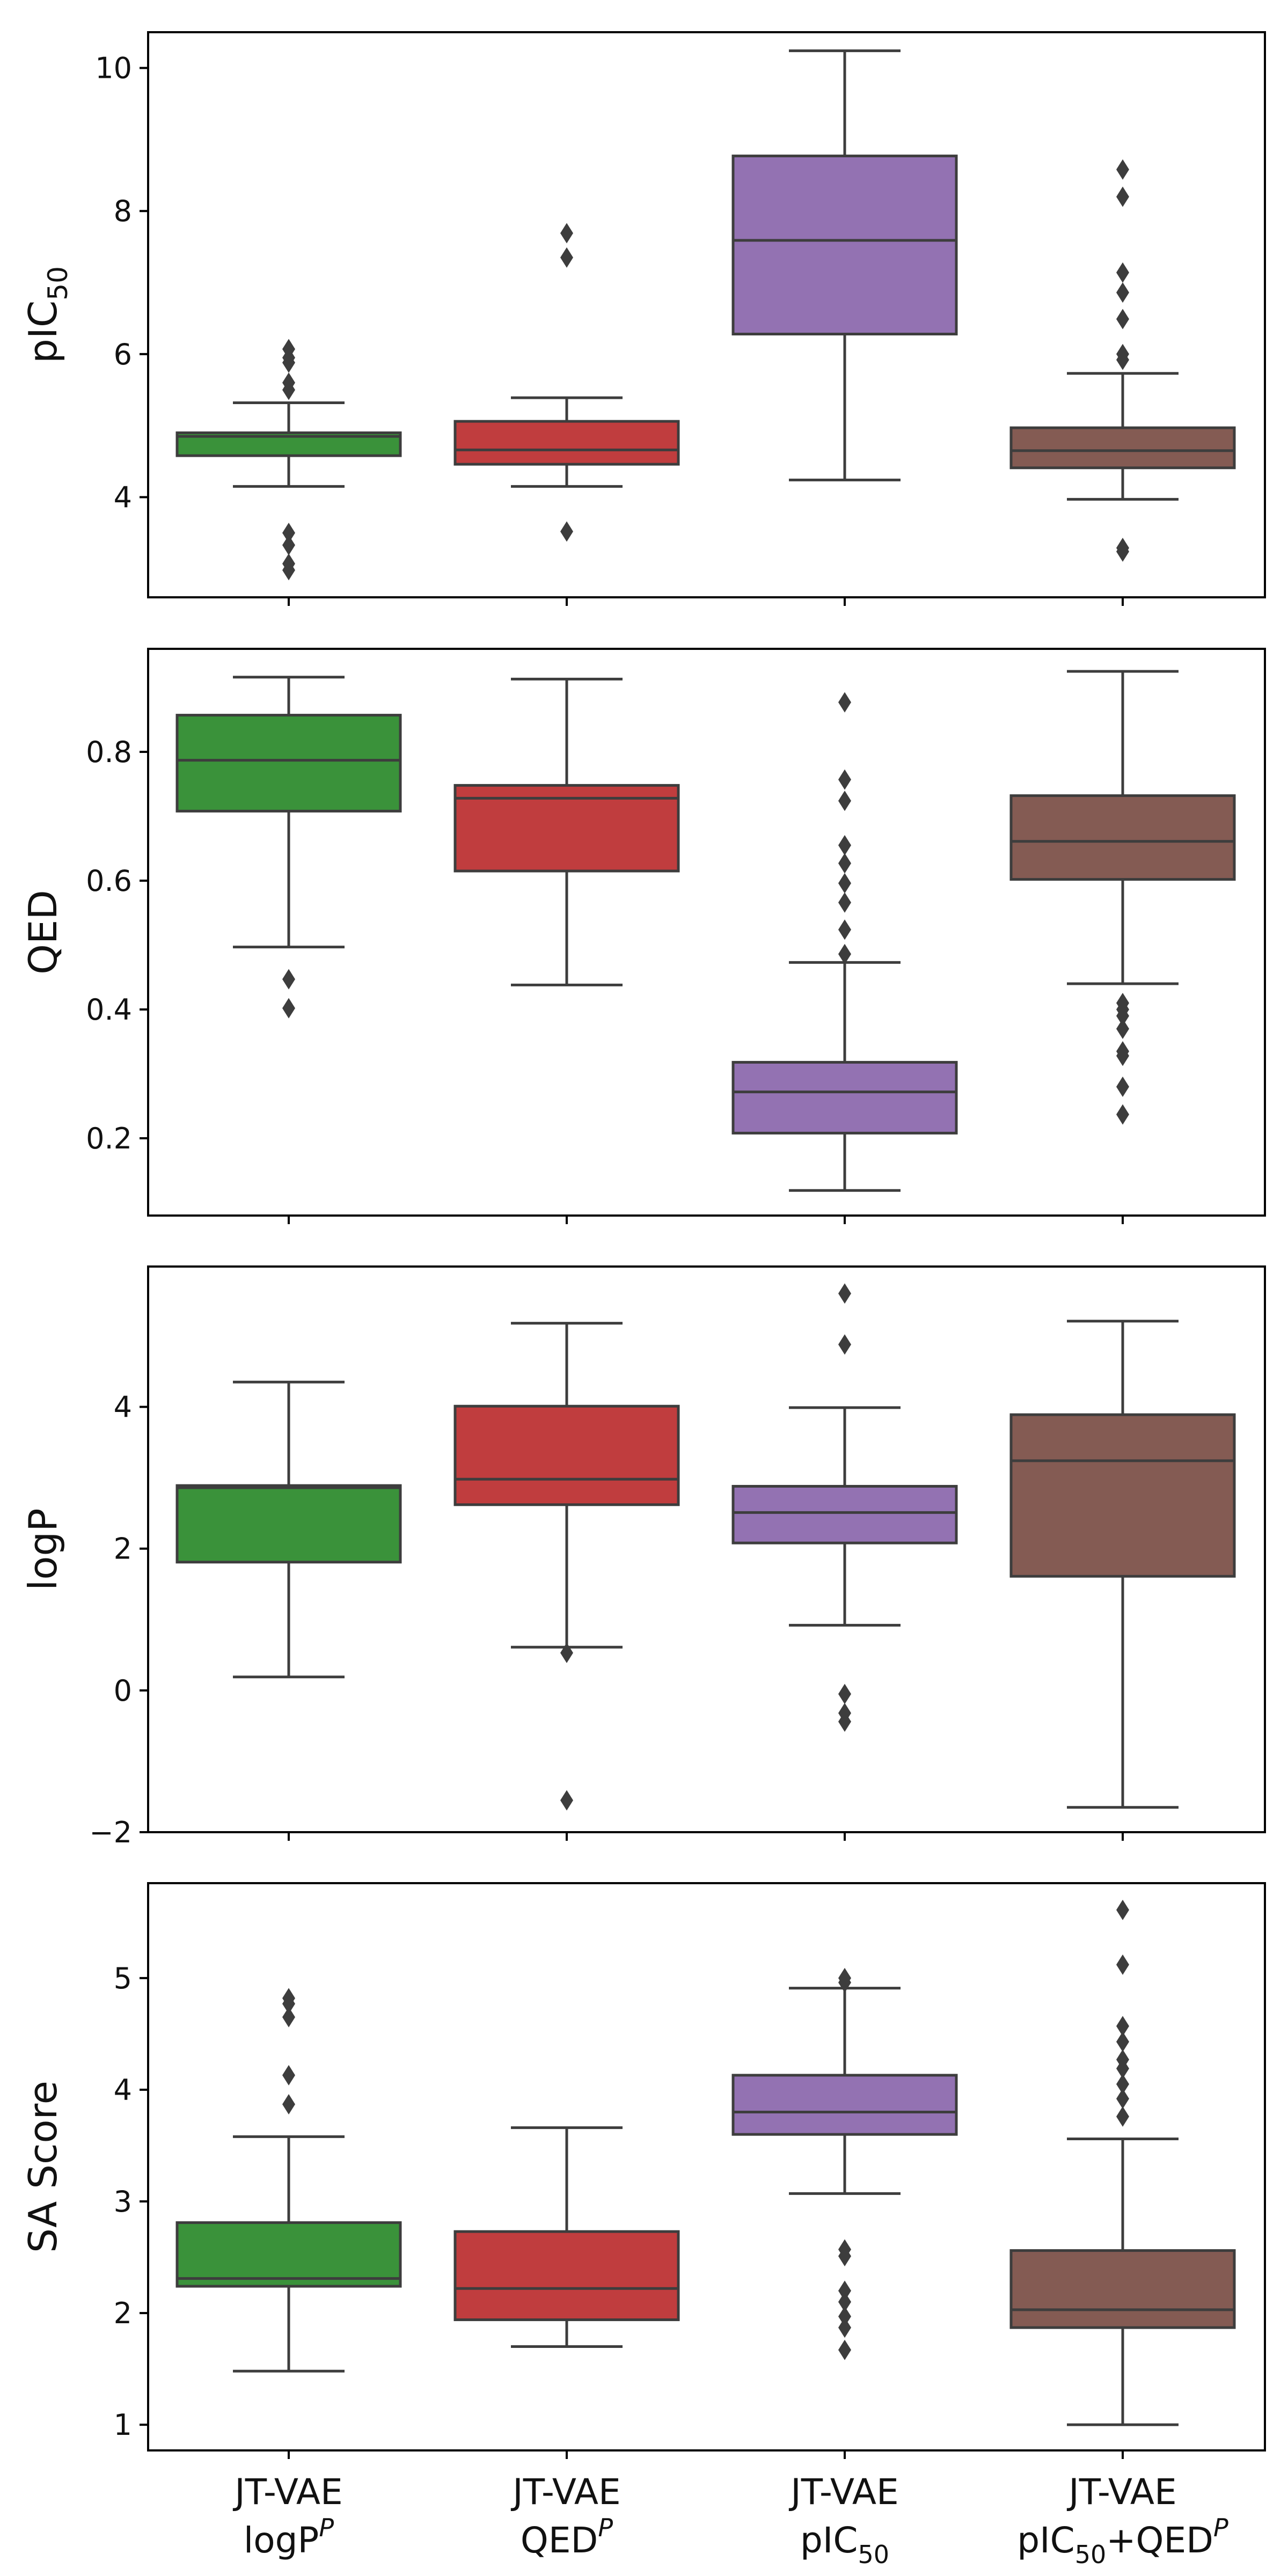  I want to click on y-axis-label: QED, so click(42, 932).